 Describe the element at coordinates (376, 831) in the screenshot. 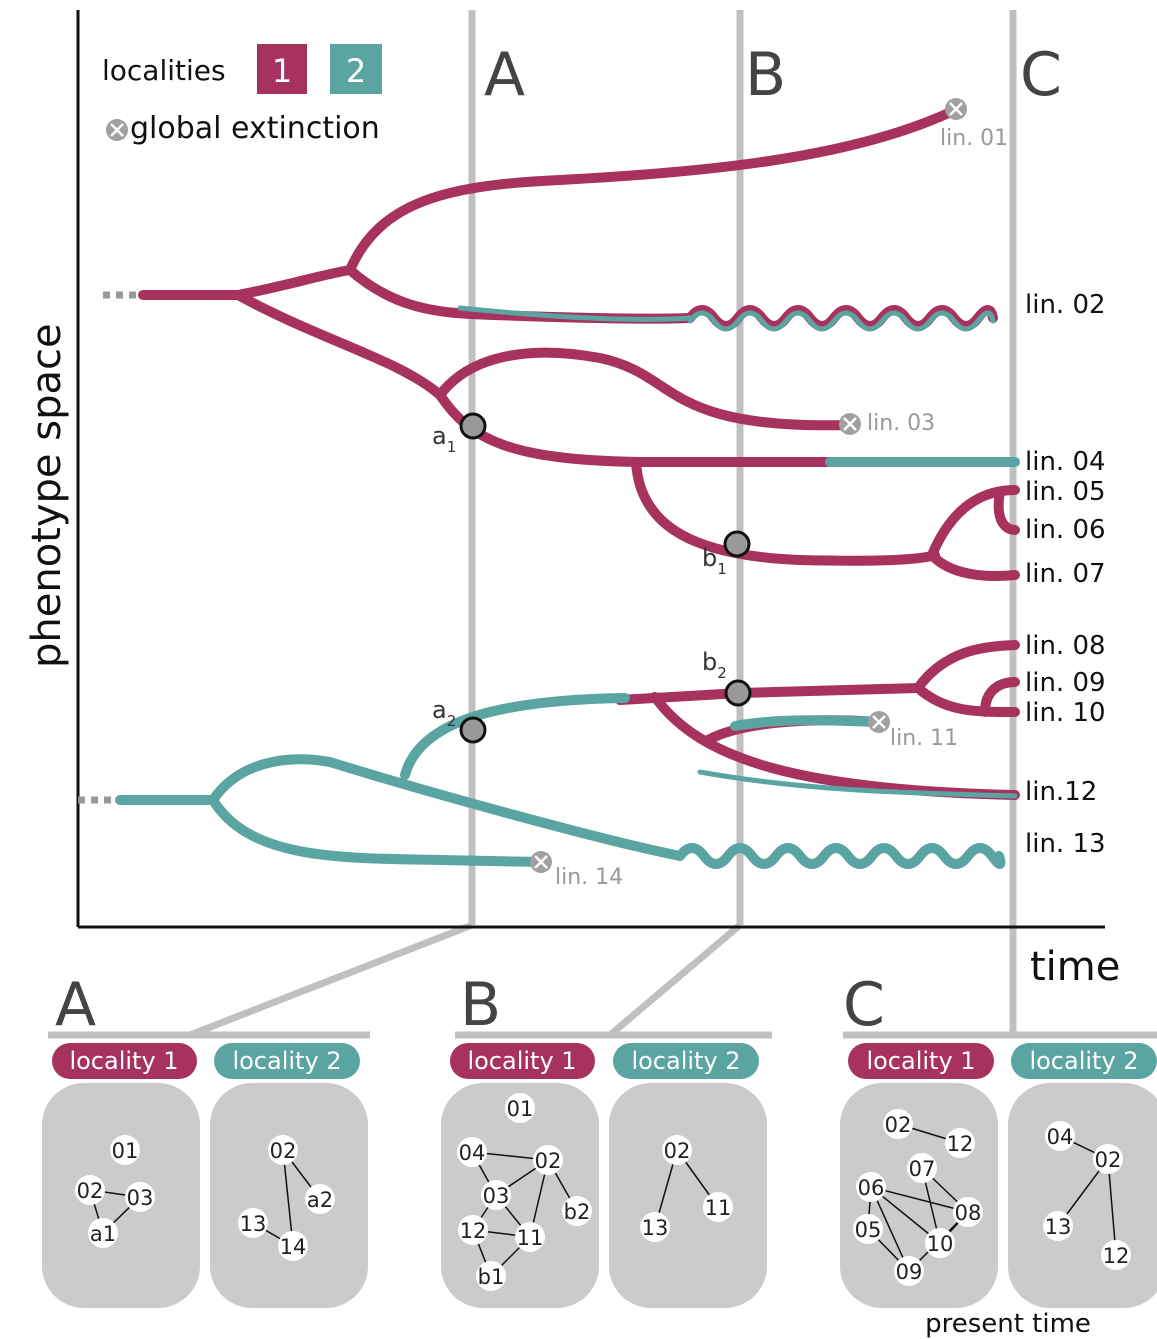

I see `branch-lin14` at that location.